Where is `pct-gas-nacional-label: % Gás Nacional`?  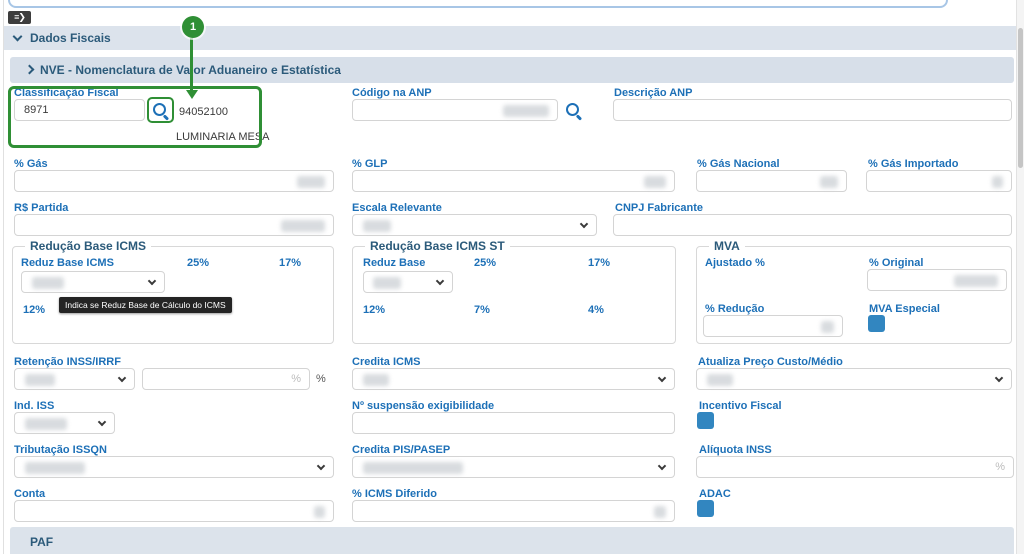
pct-gas-nacional-label: % Gás Nacional is located at coordinates (738, 164).